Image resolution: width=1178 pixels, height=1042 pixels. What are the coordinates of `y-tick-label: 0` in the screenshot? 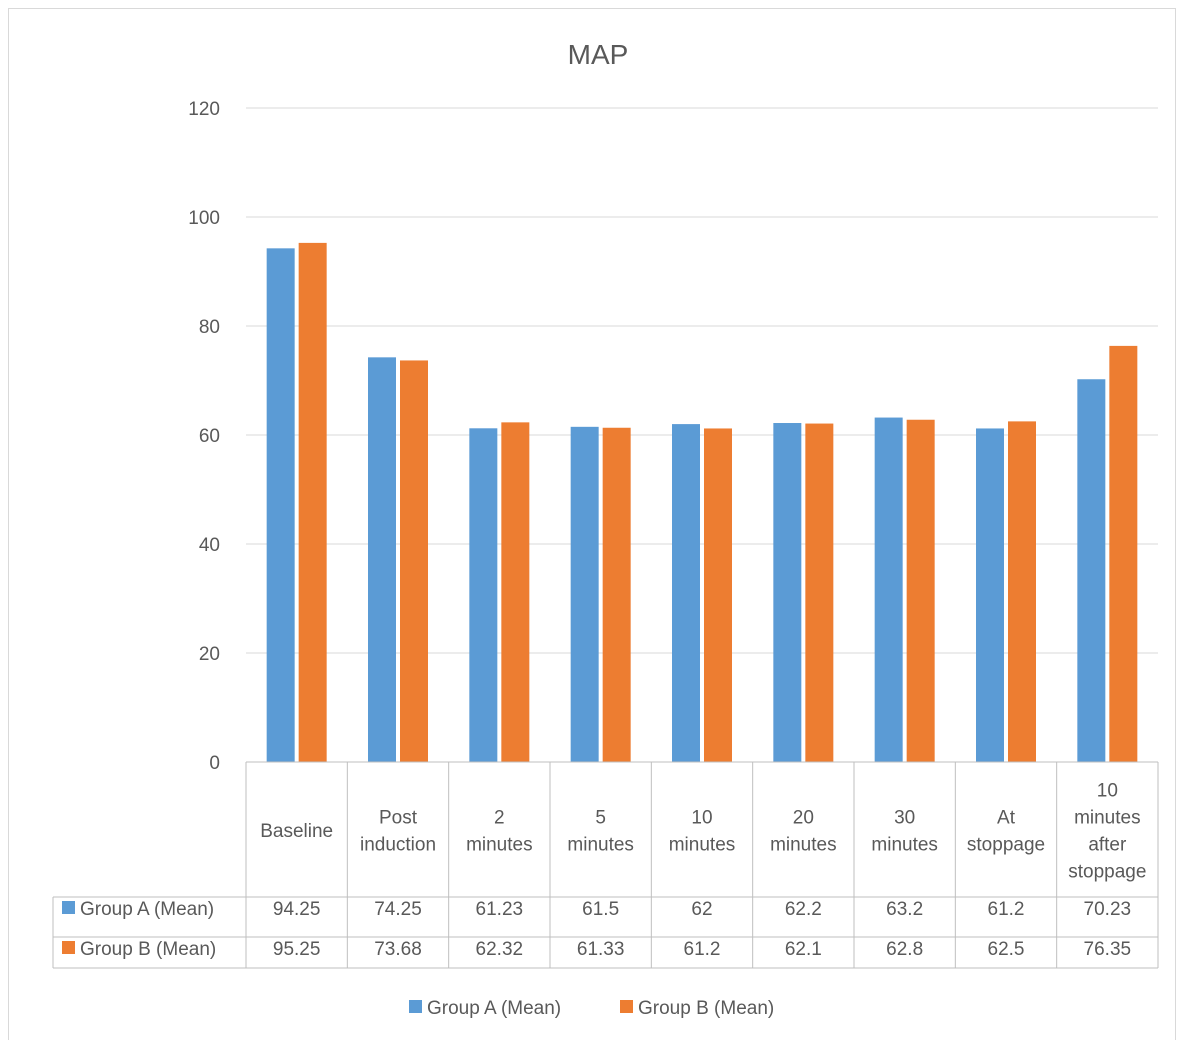 It's located at (214, 763).